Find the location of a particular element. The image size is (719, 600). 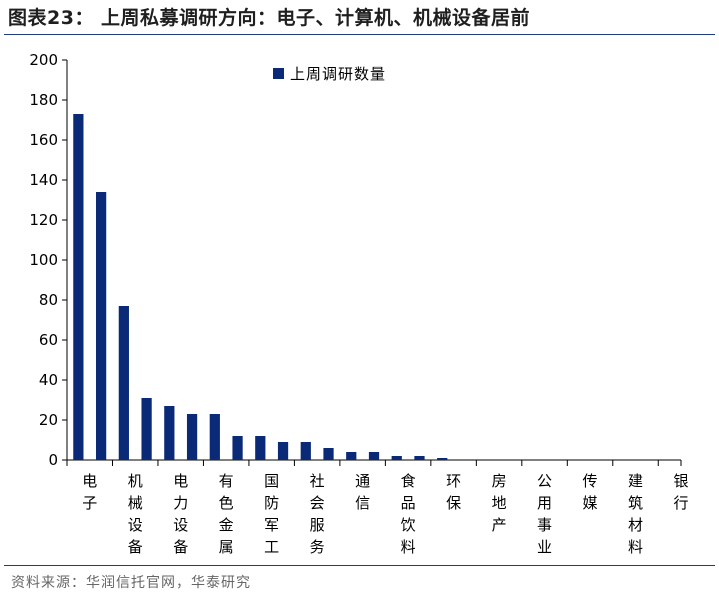

x-tick-label: 环保 is located at coordinates (453, 492).